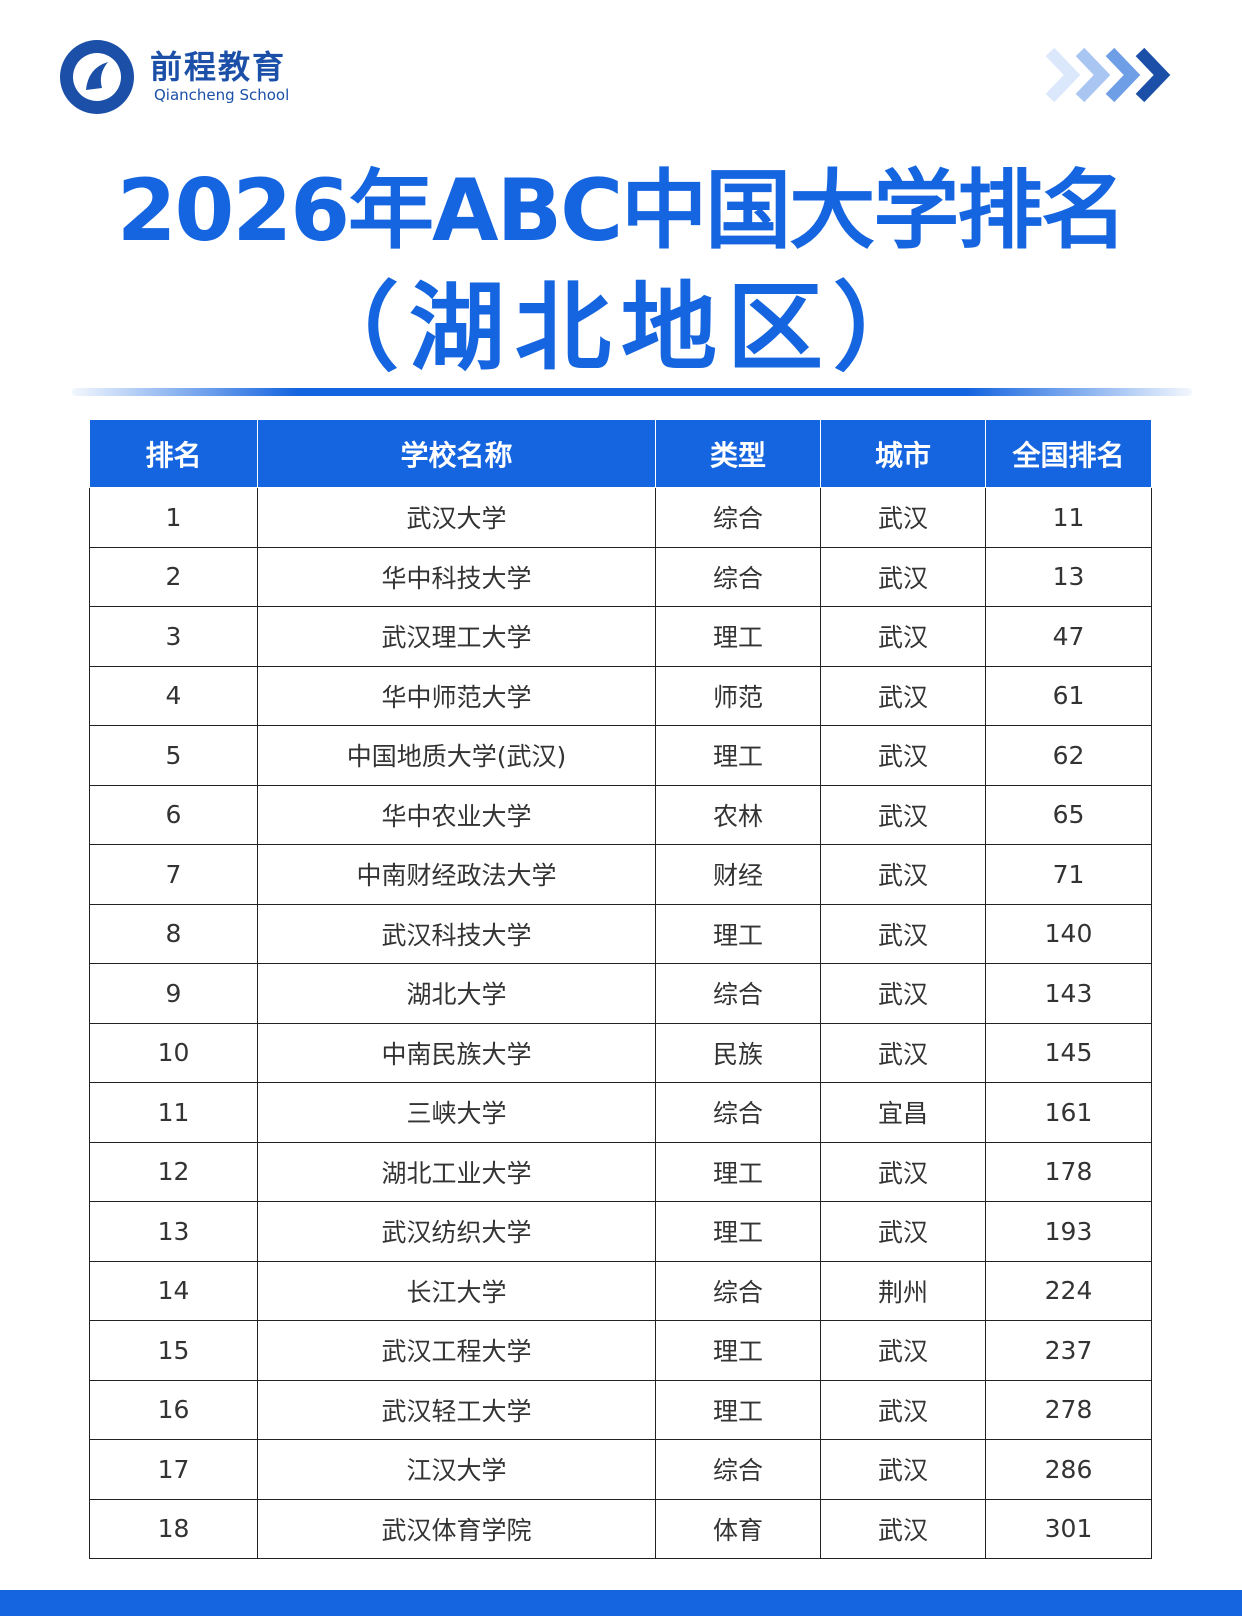  I want to click on table-cell: 武汉理工大学, so click(456, 636).